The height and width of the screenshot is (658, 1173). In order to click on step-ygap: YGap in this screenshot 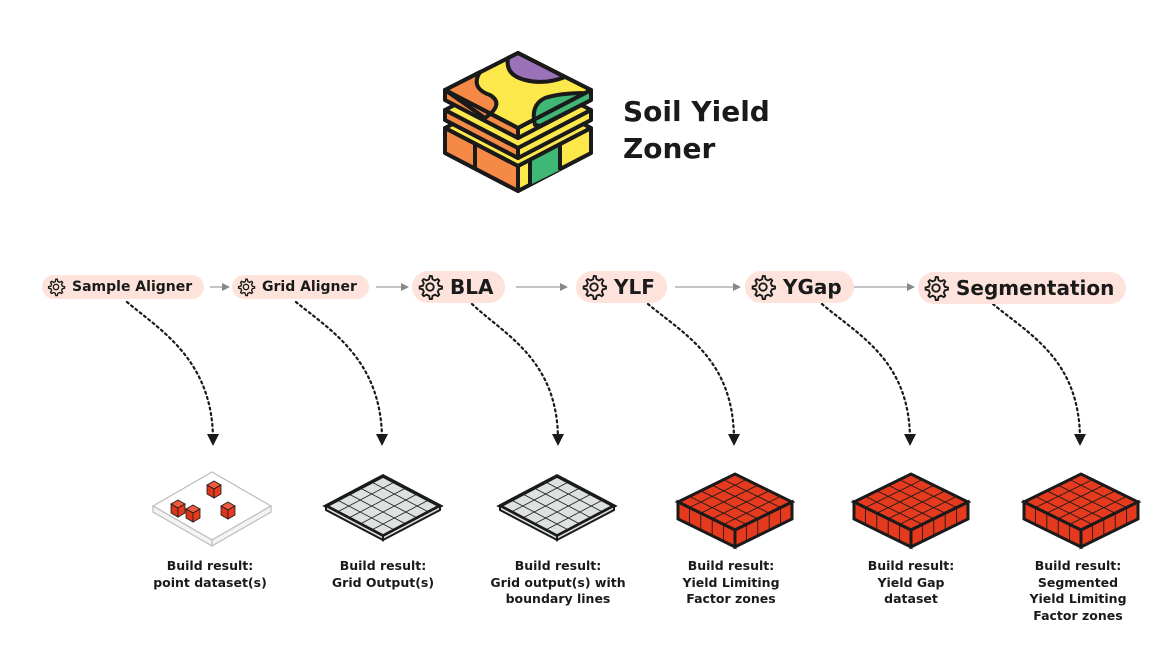, I will do `click(799, 287)`.